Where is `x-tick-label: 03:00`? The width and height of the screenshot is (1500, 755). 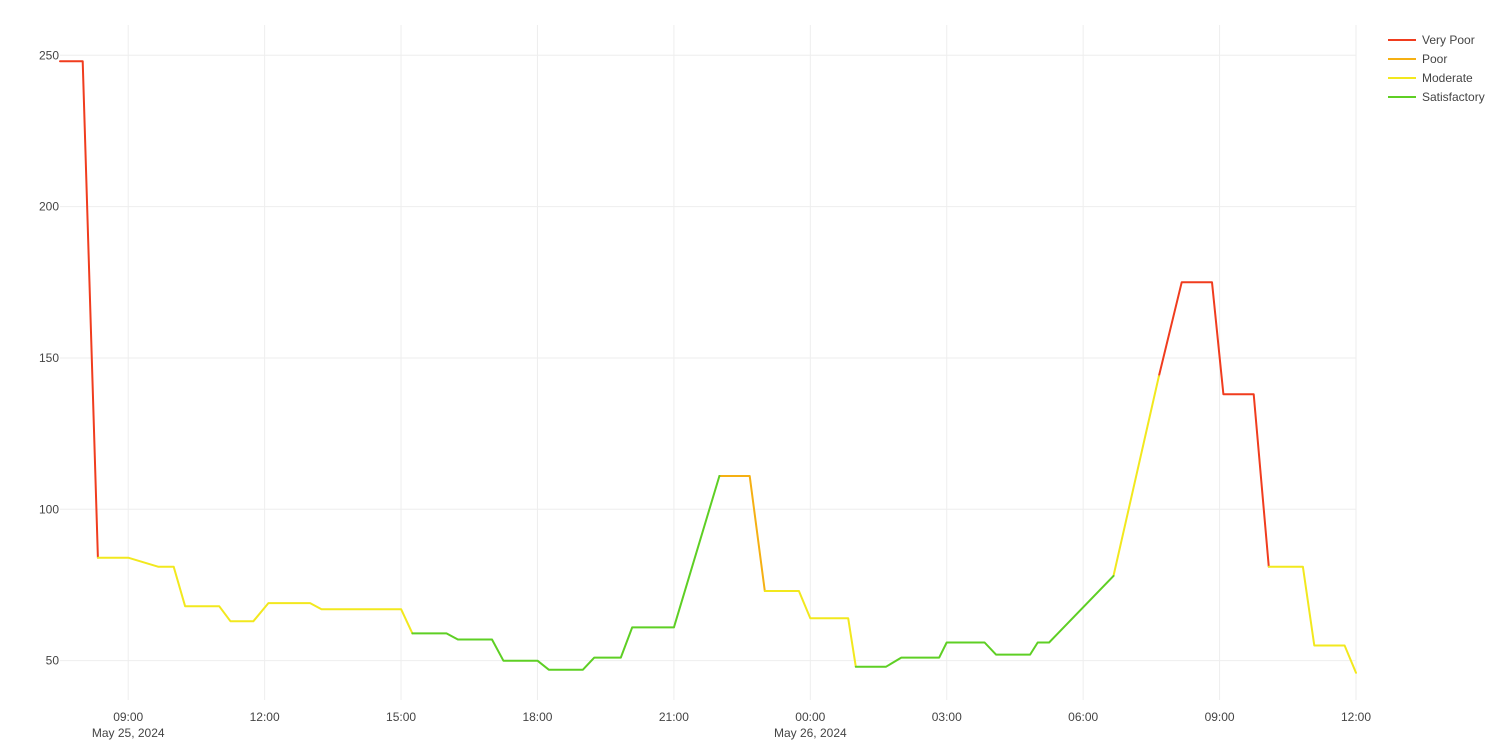
x-tick-label: 03:00 is located at coordinates (947, 717).